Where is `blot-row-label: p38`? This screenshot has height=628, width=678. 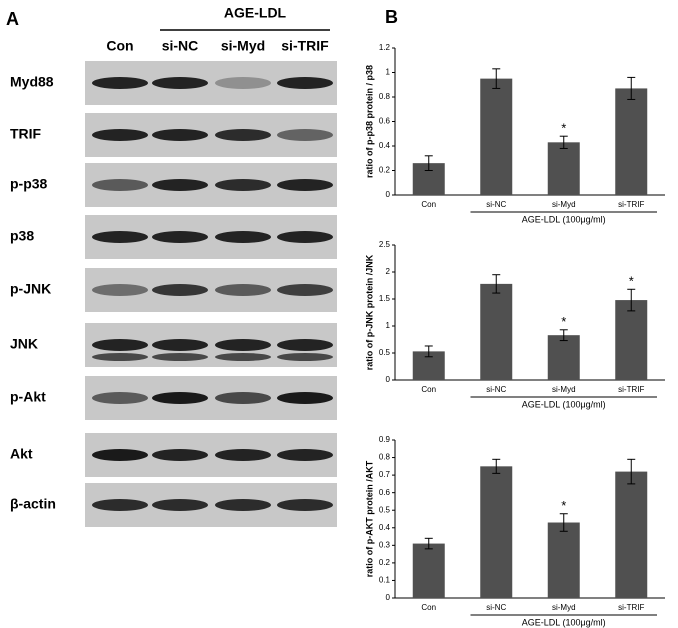 blot-row-label: p38 is located at coordinates (22, 236).